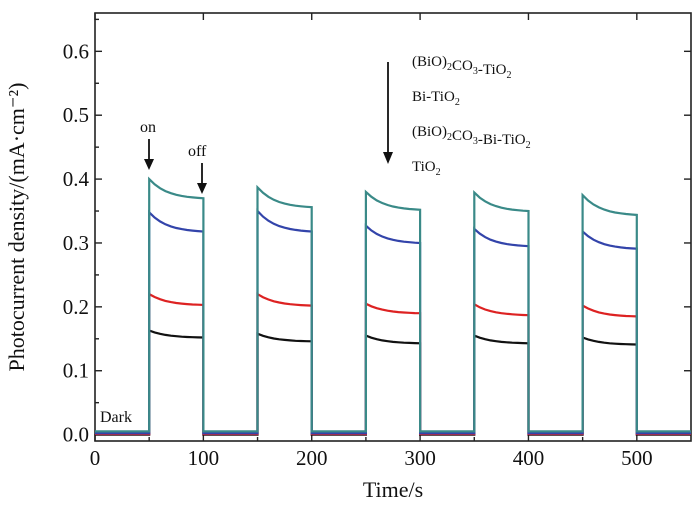 This screenshot has height=505, width=700. Describe the element at coordinates (76, 243) in the screenshot. I see `y-tick-label: 0.3` at that location.